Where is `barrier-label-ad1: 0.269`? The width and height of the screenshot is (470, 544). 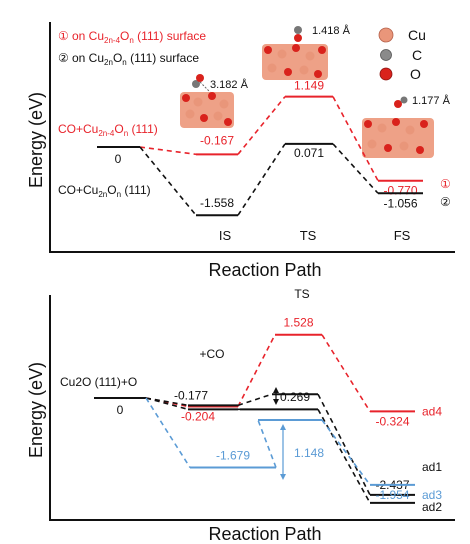
barrier-label-ad1: 0.269 is located at coordinates (295, 397).